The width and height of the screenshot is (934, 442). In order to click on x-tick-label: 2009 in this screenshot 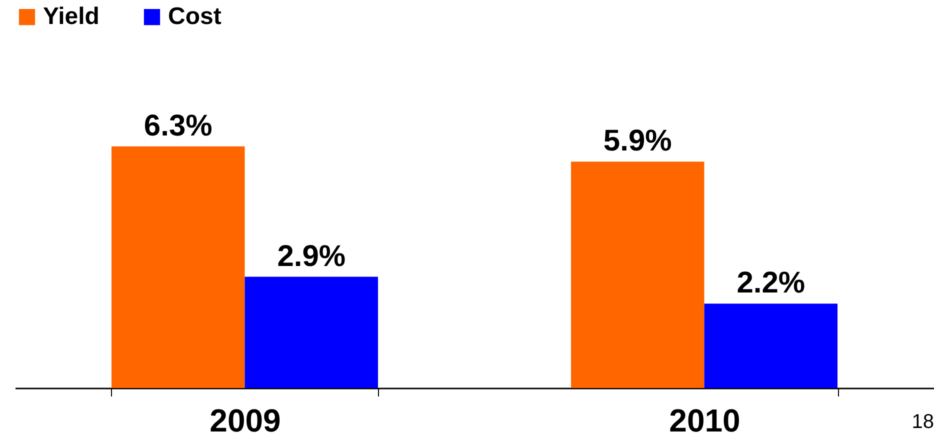, I will do `click(245, 420)`.